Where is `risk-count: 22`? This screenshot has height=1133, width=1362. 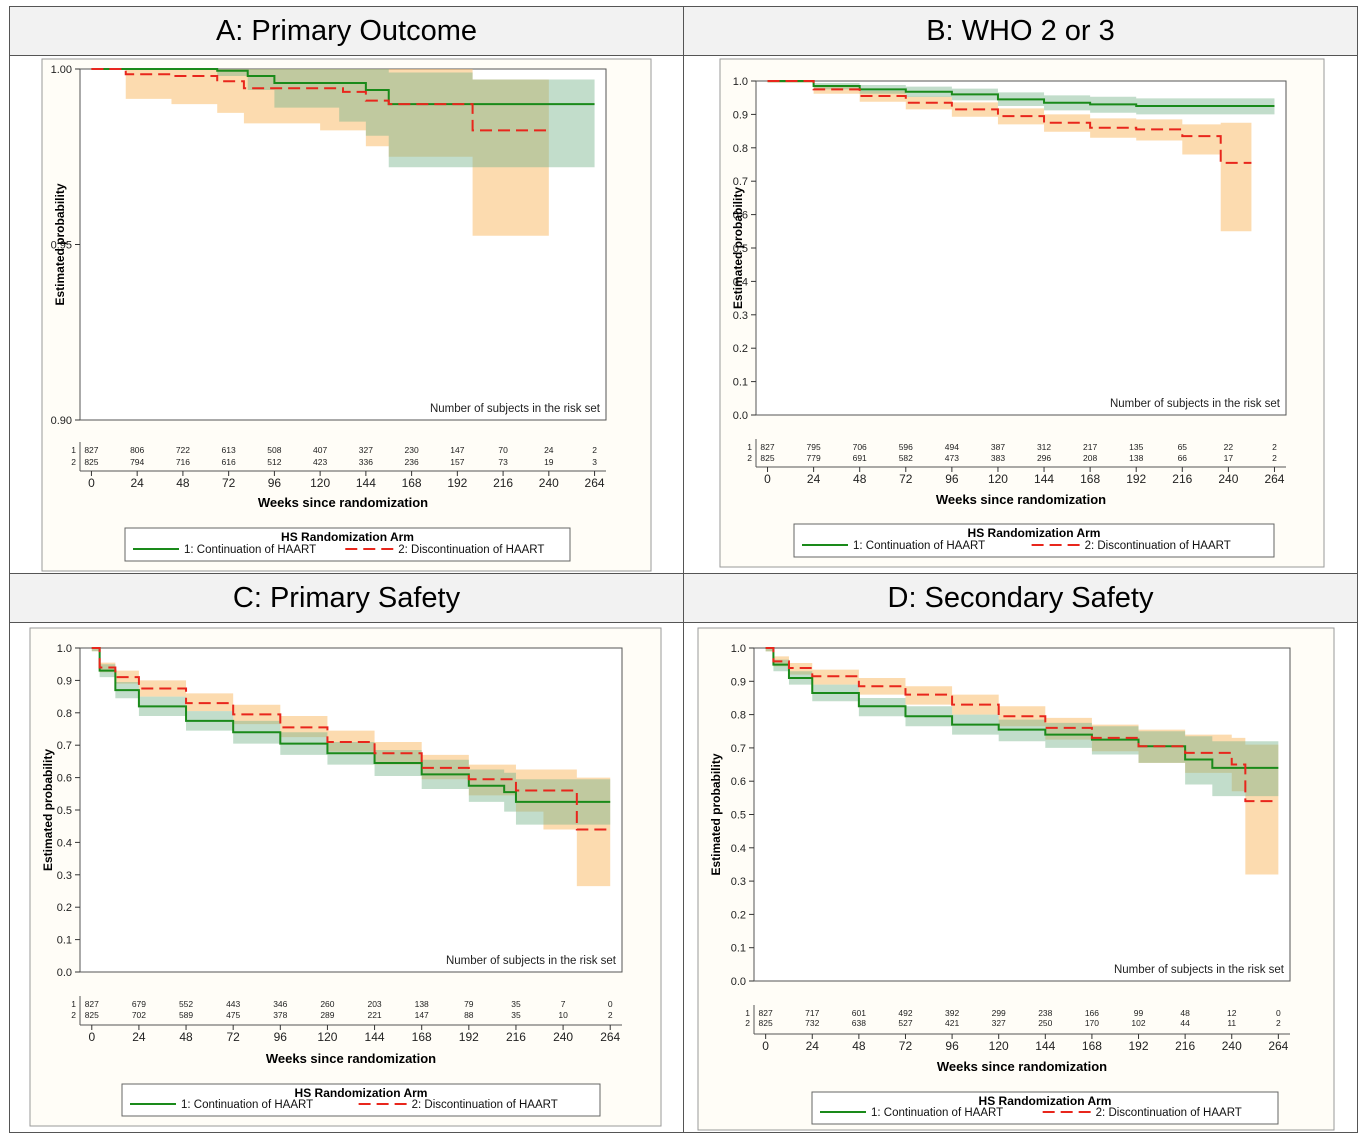 risk-count: 22 is located at coordinates (1229, 447).